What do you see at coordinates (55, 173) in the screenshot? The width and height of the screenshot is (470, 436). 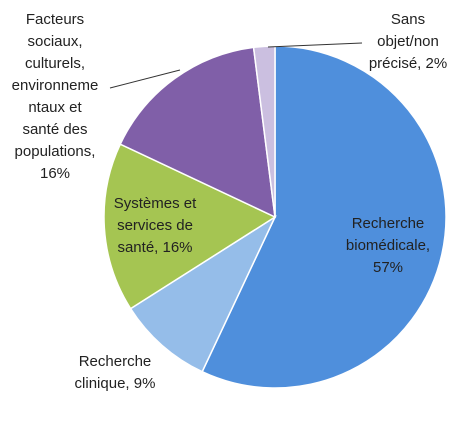 I see `slice-label: 16%` at bounding box center [55, 173].